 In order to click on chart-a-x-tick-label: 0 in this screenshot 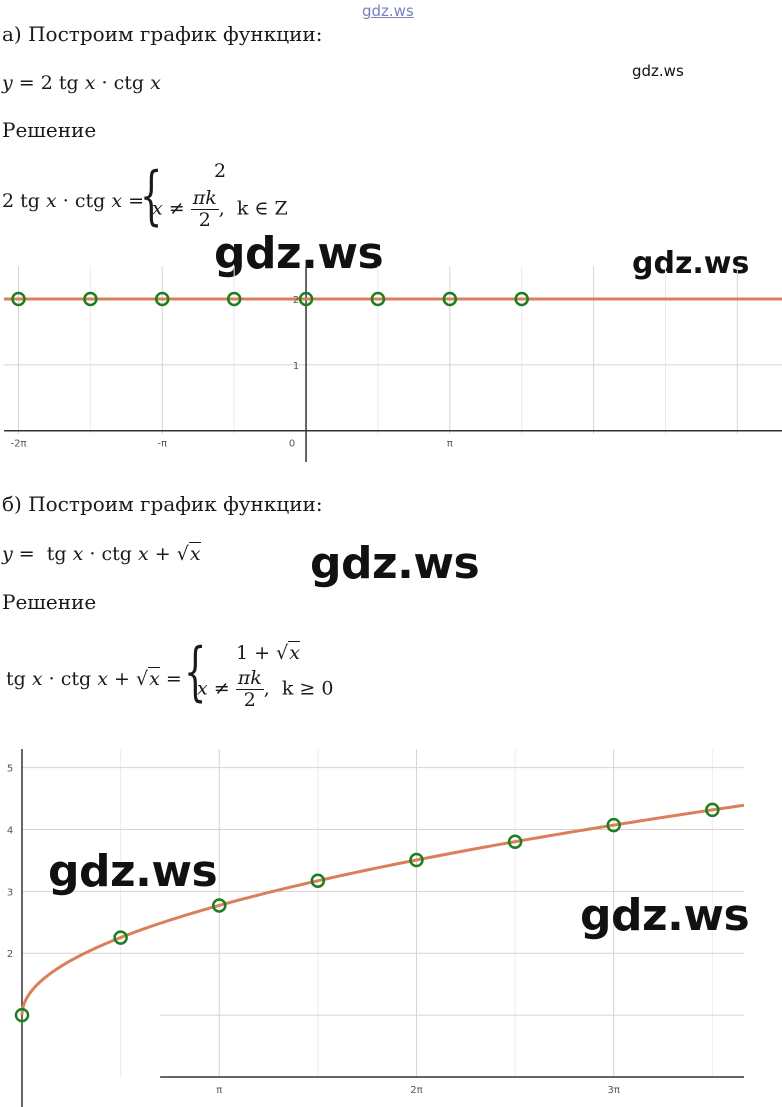, I will do `click(292, 444)`.